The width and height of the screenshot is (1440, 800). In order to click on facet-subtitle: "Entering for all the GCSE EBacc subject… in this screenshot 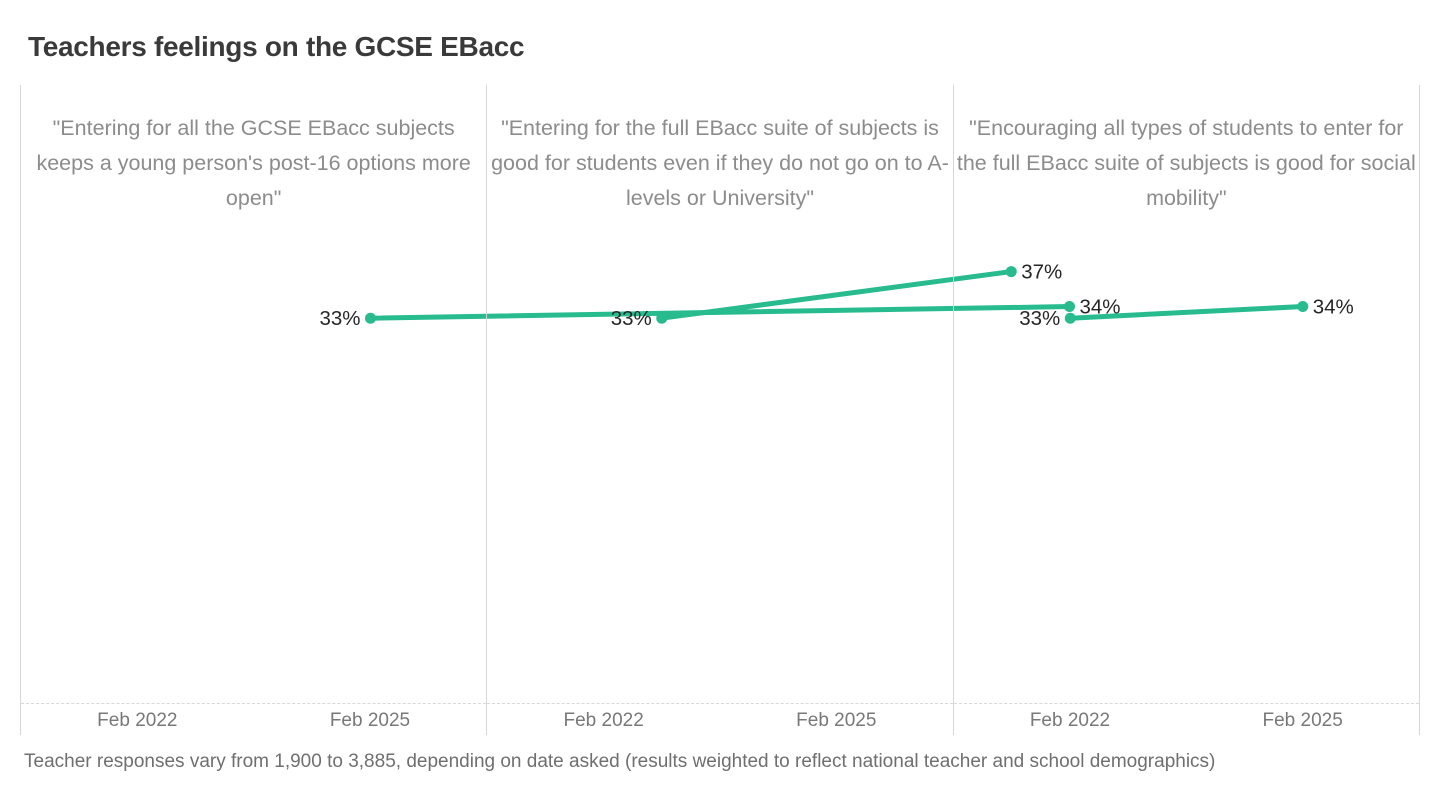, I will do `click(253, 163)`.